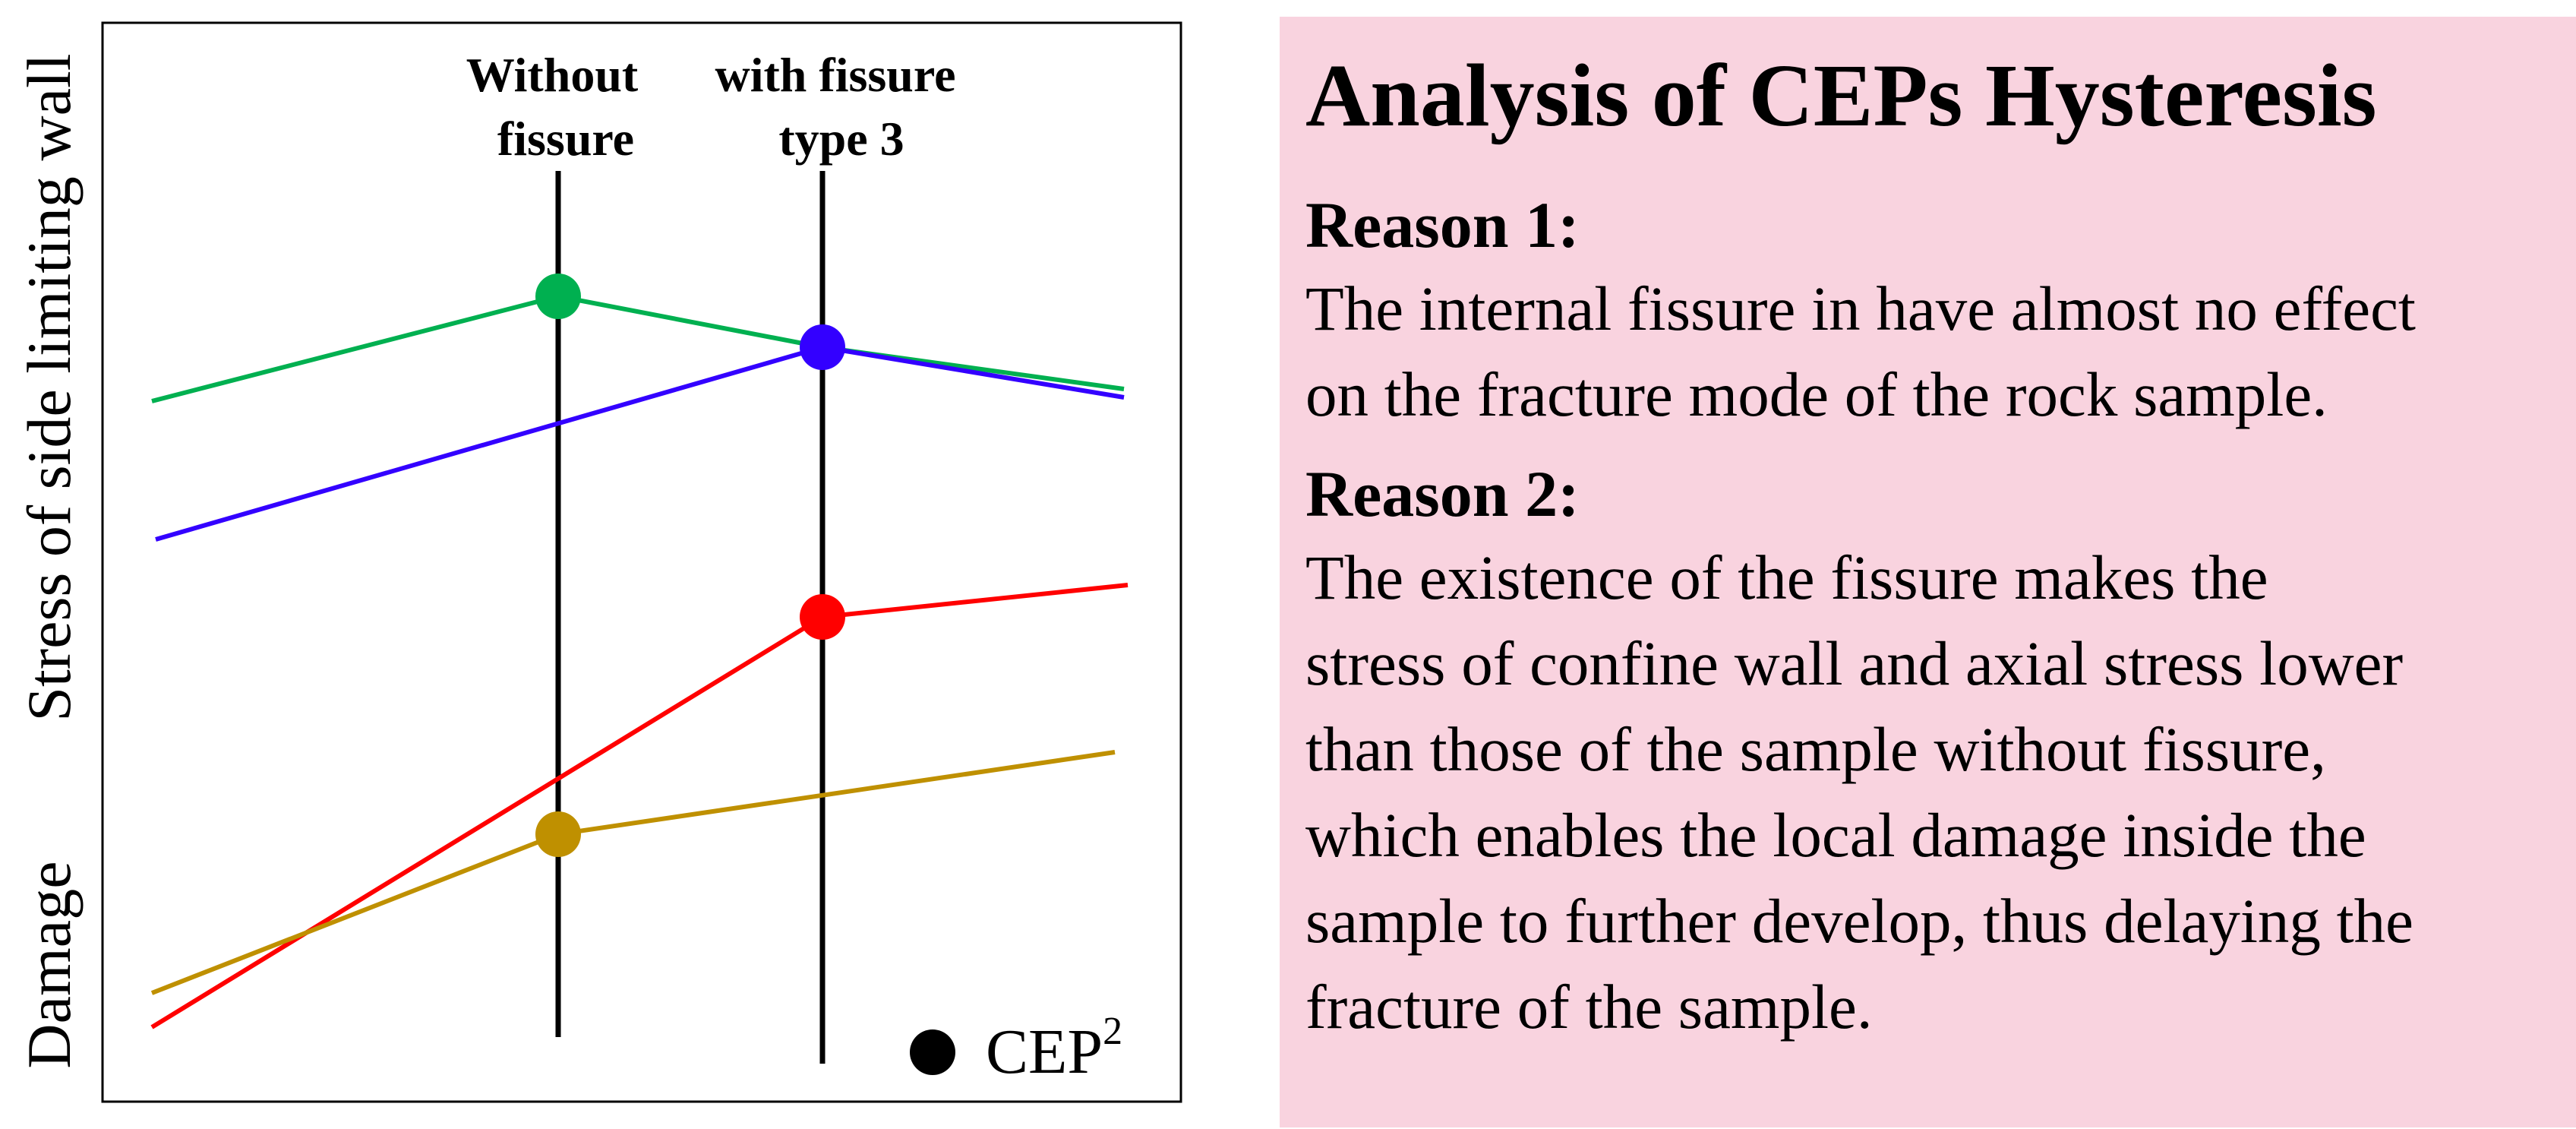 Image resolution: width=2576 pixels, height=1129 pixels. Describe the element at coordinates (1589, 1007) in the screenshot. I see `reason-2-line: fracture of the sample.` at that location.